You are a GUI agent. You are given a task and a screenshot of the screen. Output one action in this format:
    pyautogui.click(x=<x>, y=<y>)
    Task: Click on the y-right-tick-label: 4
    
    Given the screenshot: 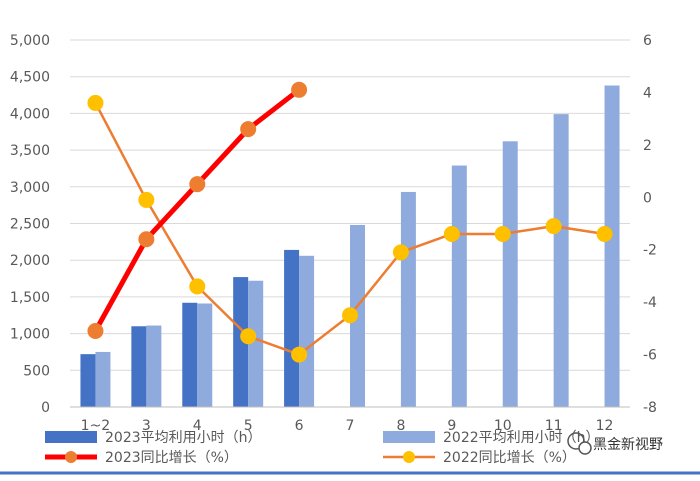 What is the action you would take?
    pyautogui.click(x=647, y=93)
    